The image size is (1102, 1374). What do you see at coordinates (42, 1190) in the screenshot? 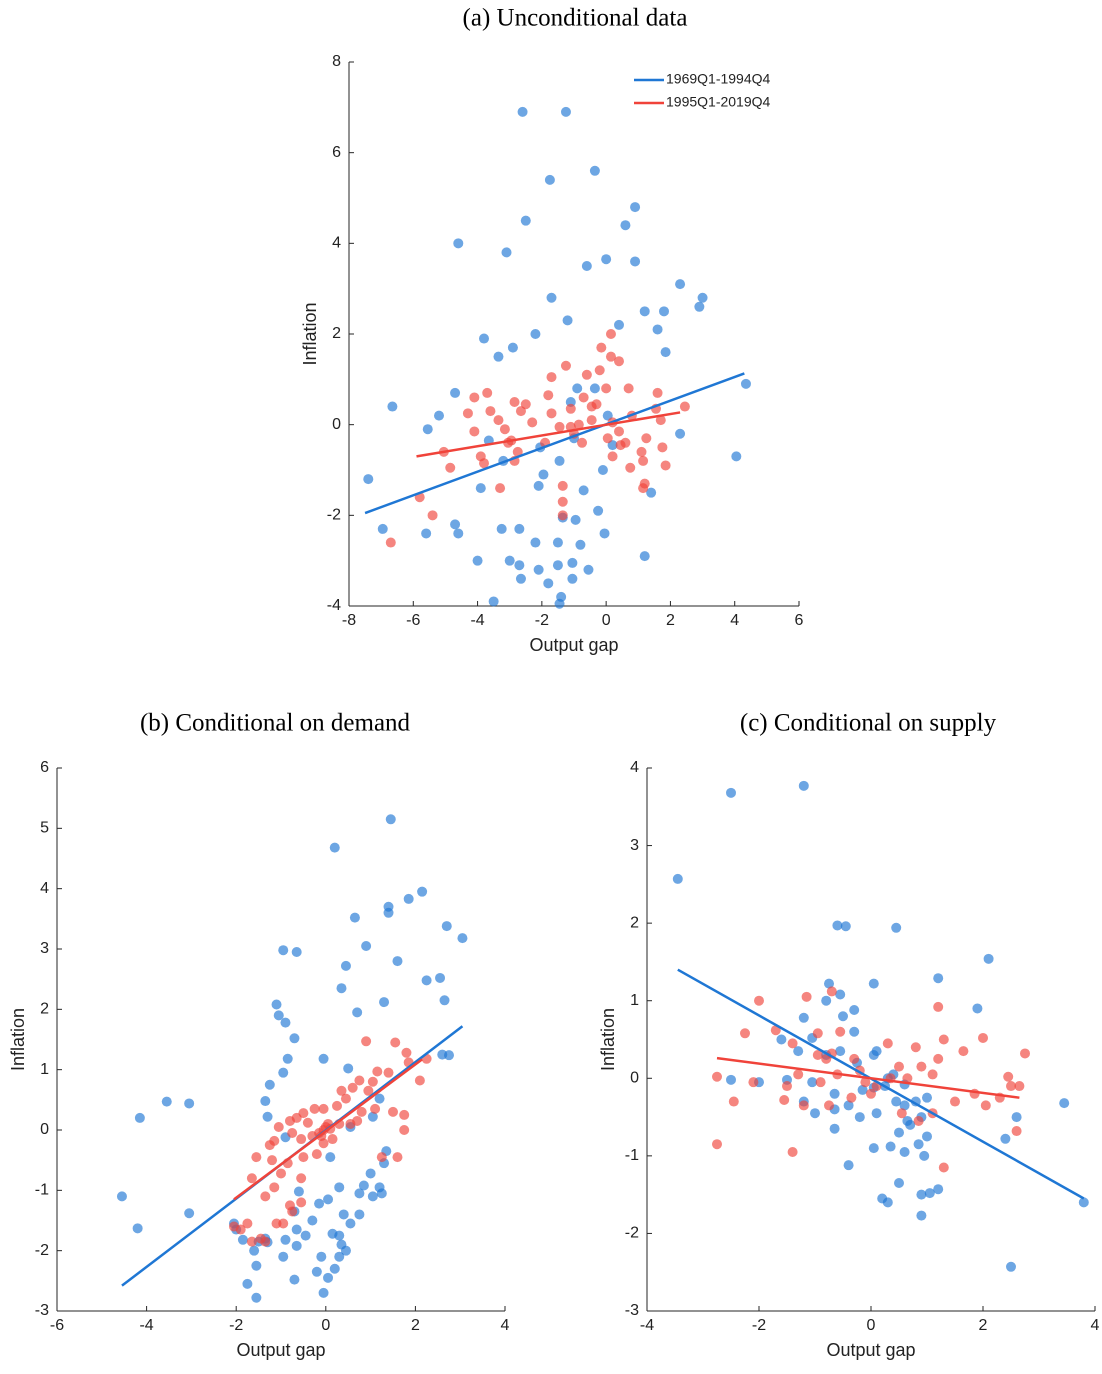
I see `y-tick-label: -1` at bounding box center [42, 1190].